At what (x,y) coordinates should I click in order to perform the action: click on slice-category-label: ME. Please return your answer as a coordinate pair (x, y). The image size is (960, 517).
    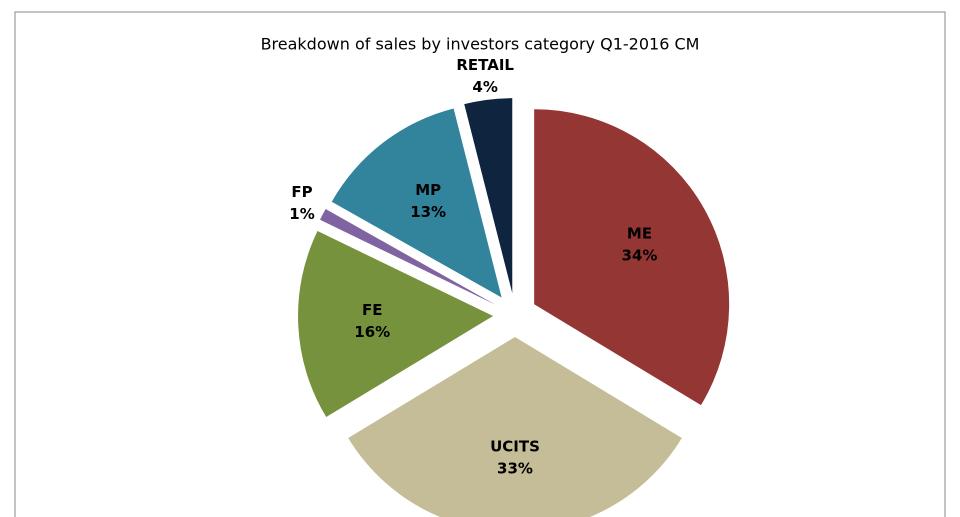
    Looking at the image, I should click on (639, 233).